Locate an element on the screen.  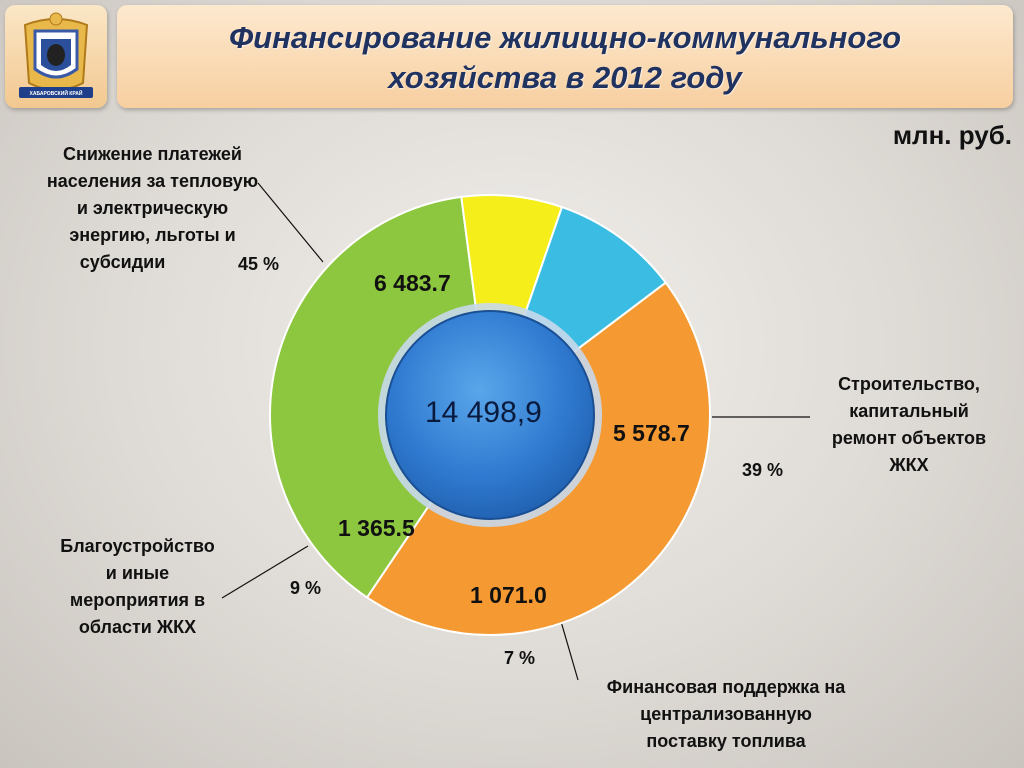
slice-percent-4: 9 % is located at coordinates (306, 588).